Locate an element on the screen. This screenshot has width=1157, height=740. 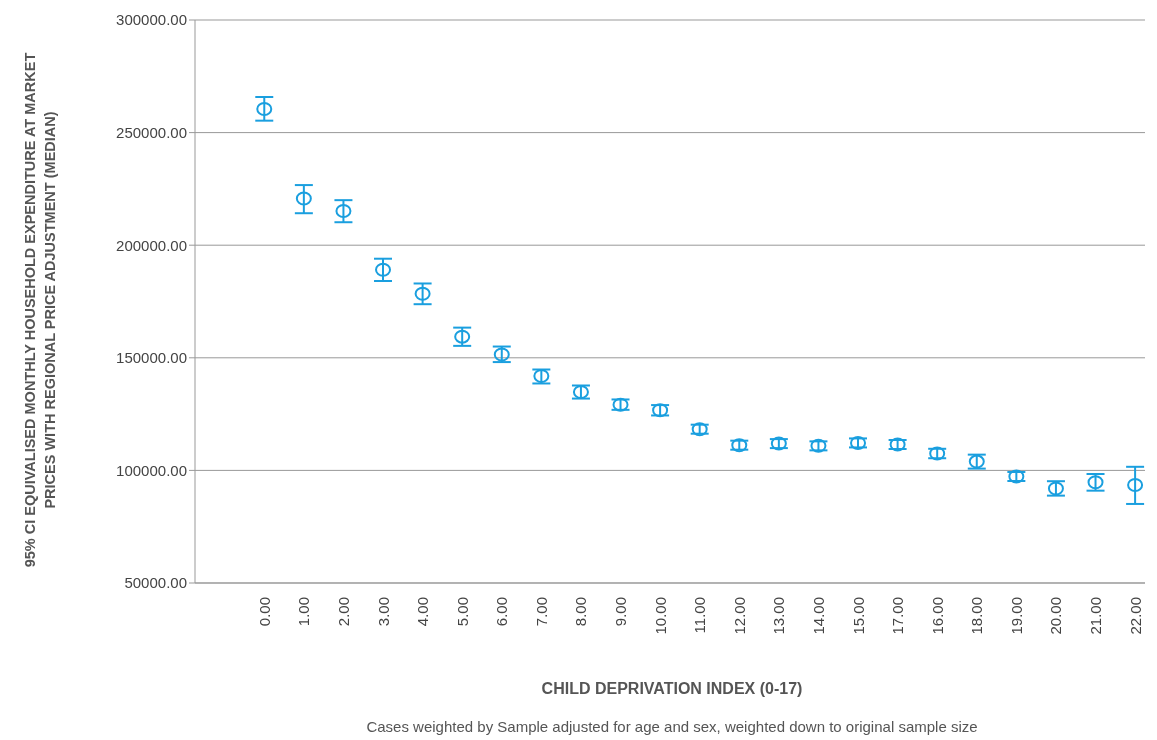
x-axis-title: CHILD DEPRIVATION INDEX (0-17) is located at coordinates (672, 689).